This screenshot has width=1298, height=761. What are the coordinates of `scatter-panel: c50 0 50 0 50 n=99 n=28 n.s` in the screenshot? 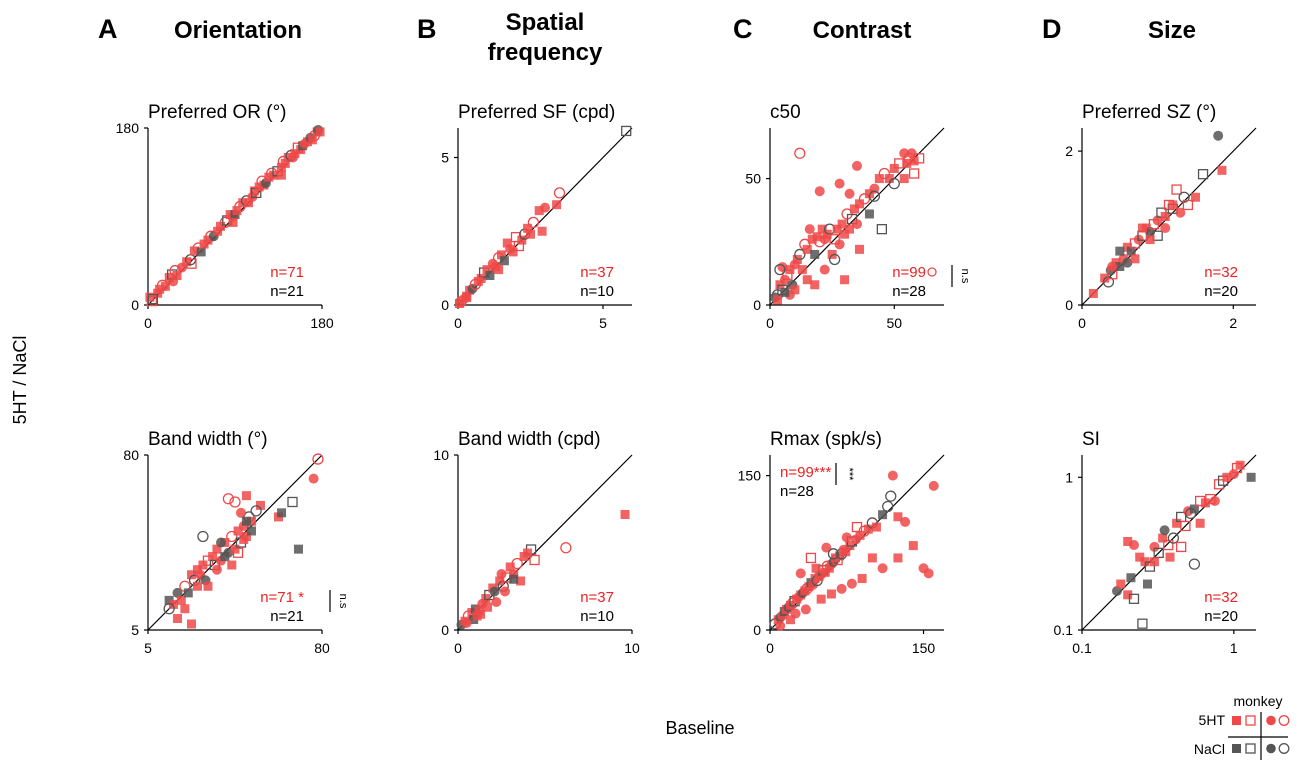 It's located at (858, 216).